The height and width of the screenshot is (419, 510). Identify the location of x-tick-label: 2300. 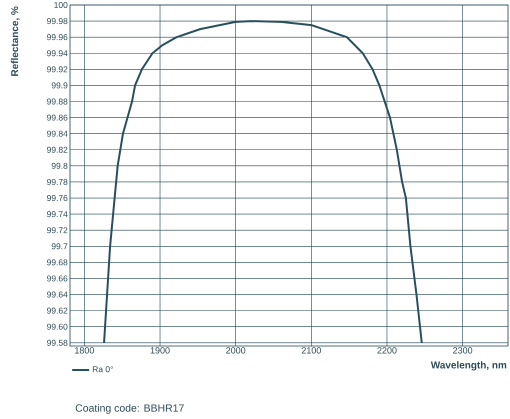
(462, 350).